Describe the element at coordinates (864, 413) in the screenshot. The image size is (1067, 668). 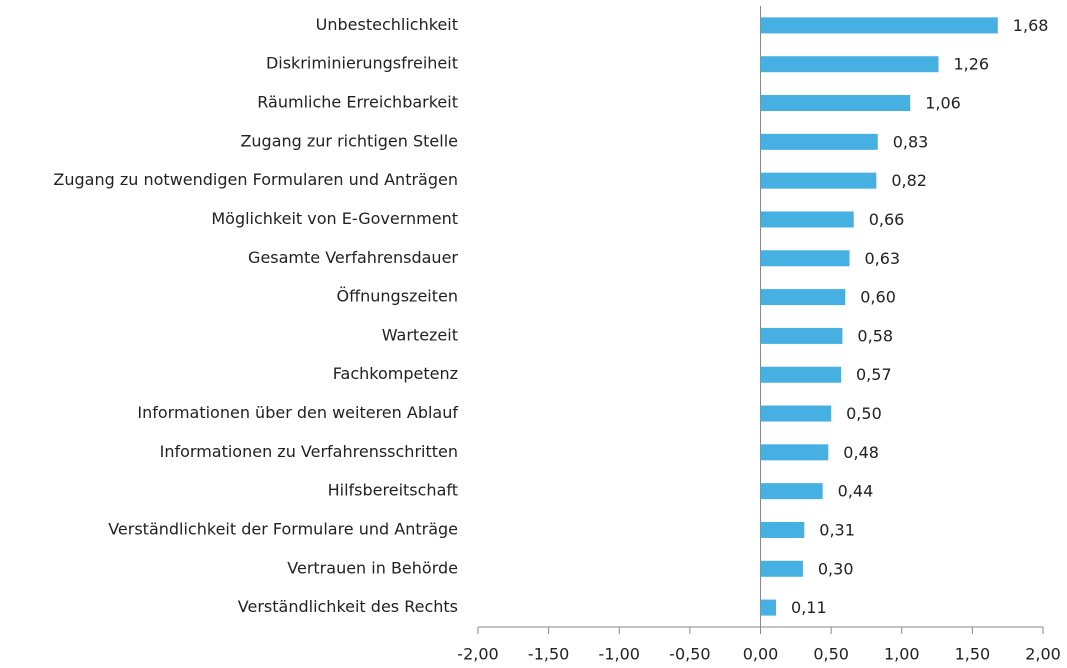
I see `data-label: 0,50` at that location.